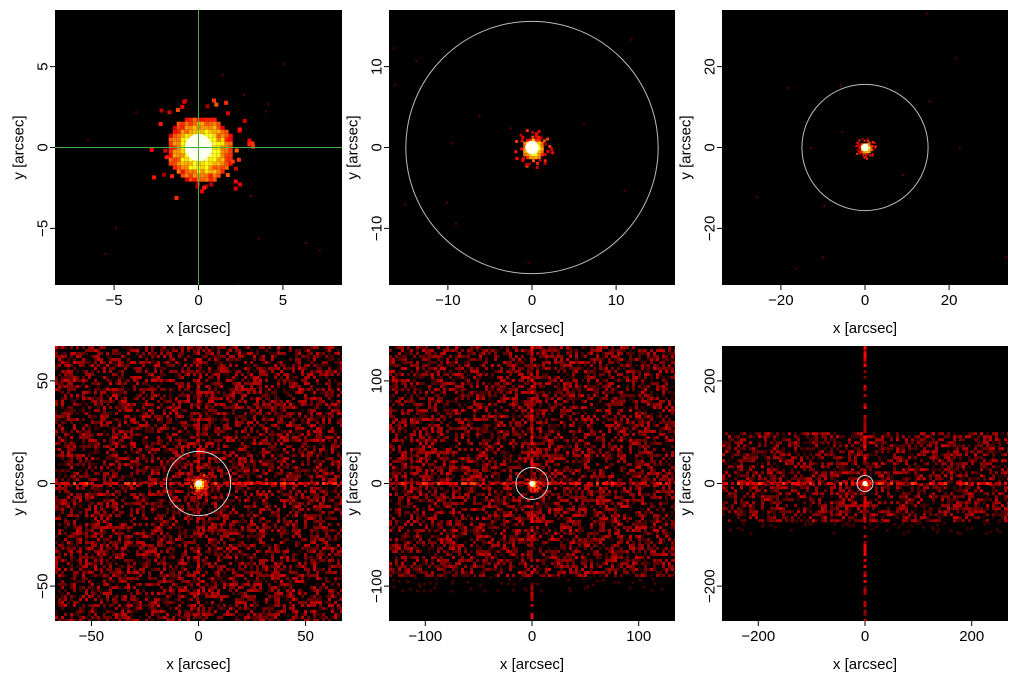 This screenshot has height=682, width=1019. What do you see at coordinates (114, 300) in the screenshot?
I see `x-tick-label: −5` at bounding box center [114, 300].